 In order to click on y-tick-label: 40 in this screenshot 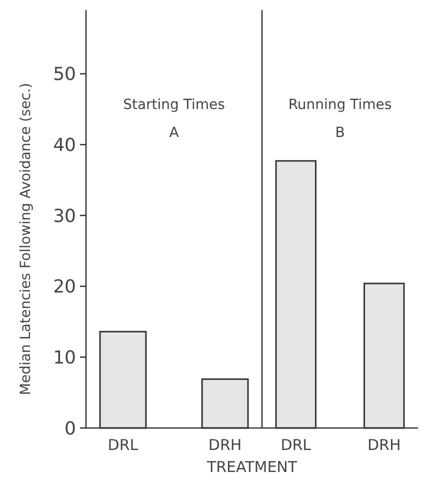, I will do `click(64, 145)`.